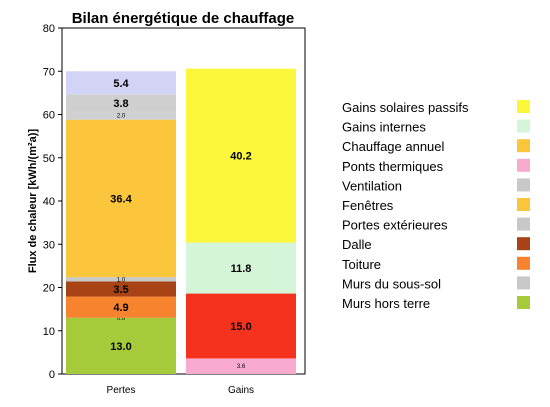 Image resolution: width=550 pixels, height=407 pixels. I want to click on y-tick-label: 70, so click(49, 72).